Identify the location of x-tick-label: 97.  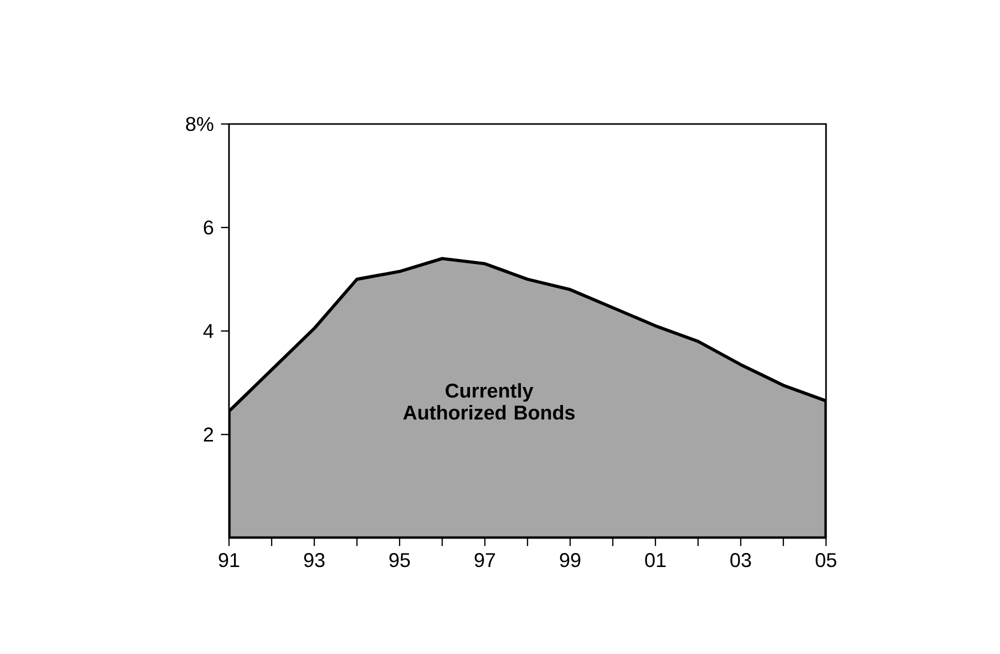
(484, 560).